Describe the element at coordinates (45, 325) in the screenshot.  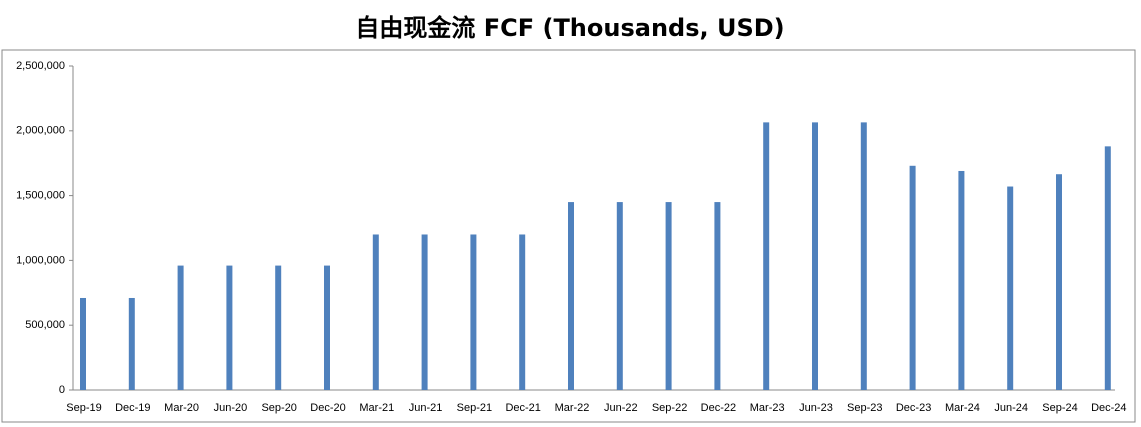
I see `y-tick-label: 500,000` at that location.